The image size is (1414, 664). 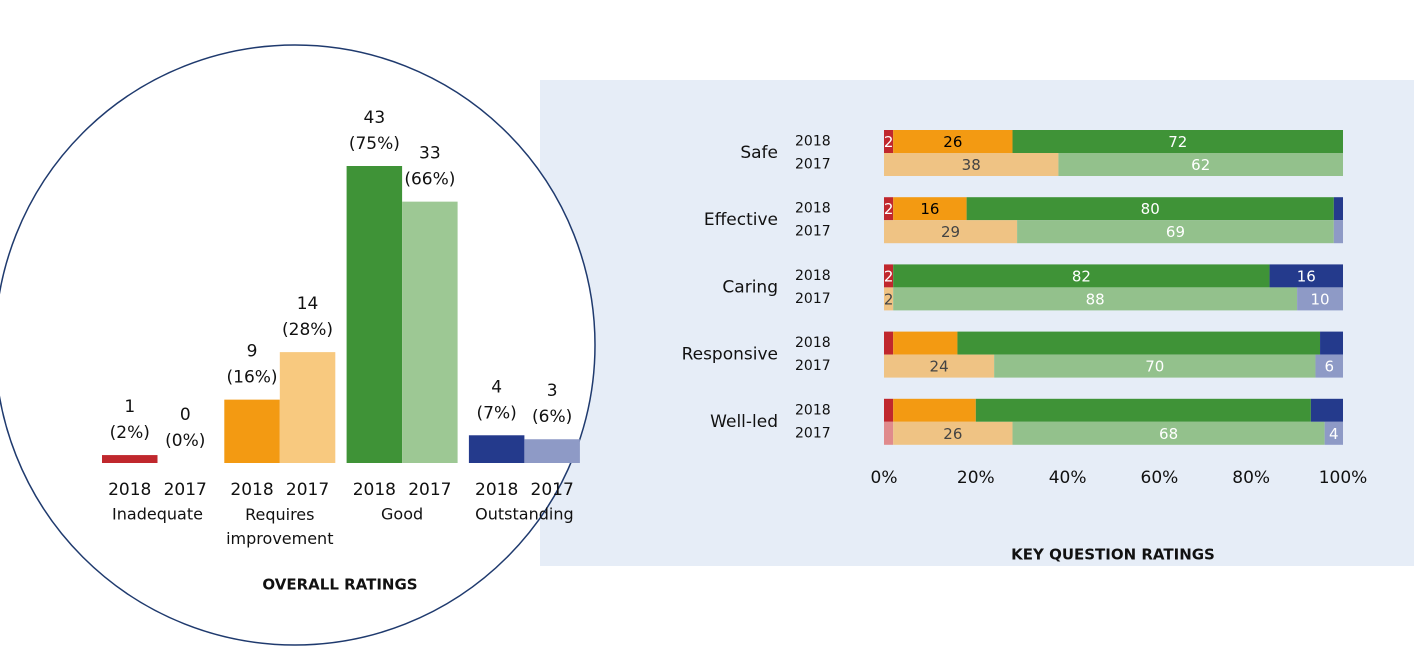 I want to click on value-label: 68, so click(x=1168, y=434).